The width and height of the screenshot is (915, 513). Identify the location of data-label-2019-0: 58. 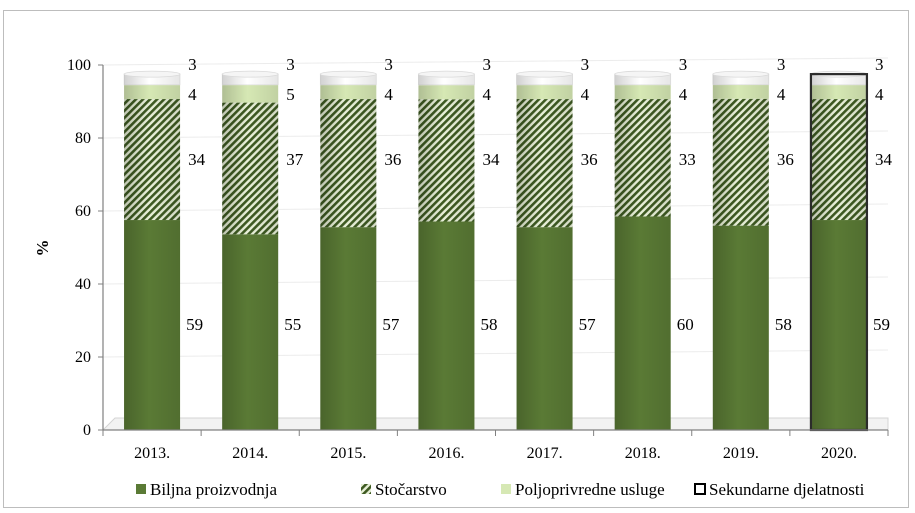
(783, 324).